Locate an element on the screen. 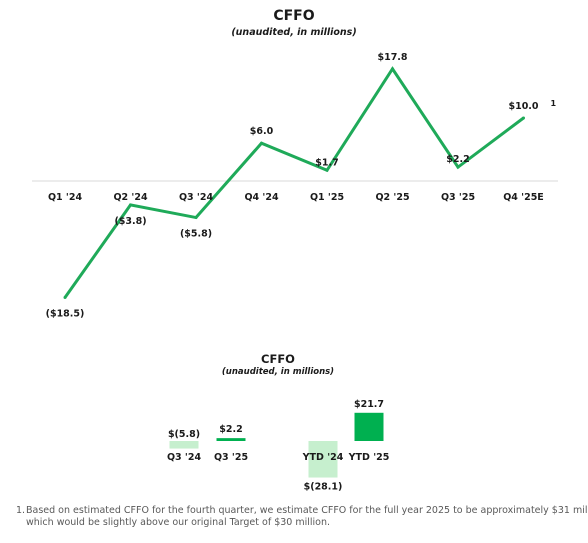 The height and width of the screenshot is (543, 588). data-label: ($18.5) is located at coordinates (65, 314).